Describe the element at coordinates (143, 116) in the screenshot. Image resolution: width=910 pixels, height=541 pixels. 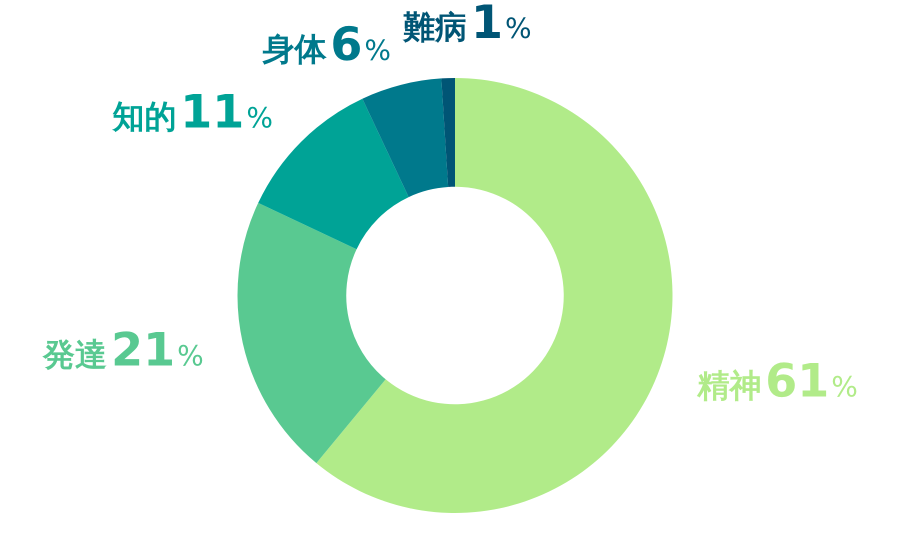
I see `slice-label: 知的` at that location.